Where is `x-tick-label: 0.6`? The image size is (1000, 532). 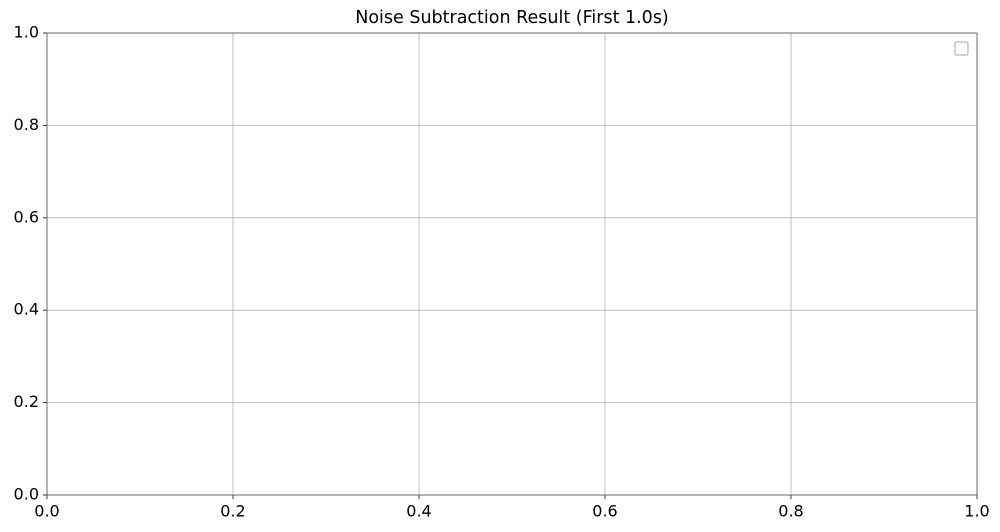 x-tick-label: 0.6 is located at coordinates (604, 511).